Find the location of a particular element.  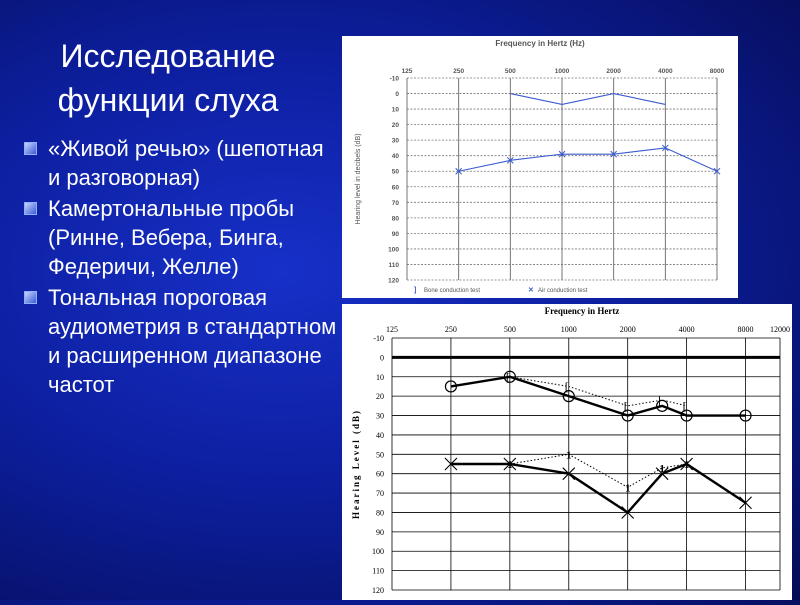

chart-2-x-tick-label: 2000 is located at coordinates (628, 329).